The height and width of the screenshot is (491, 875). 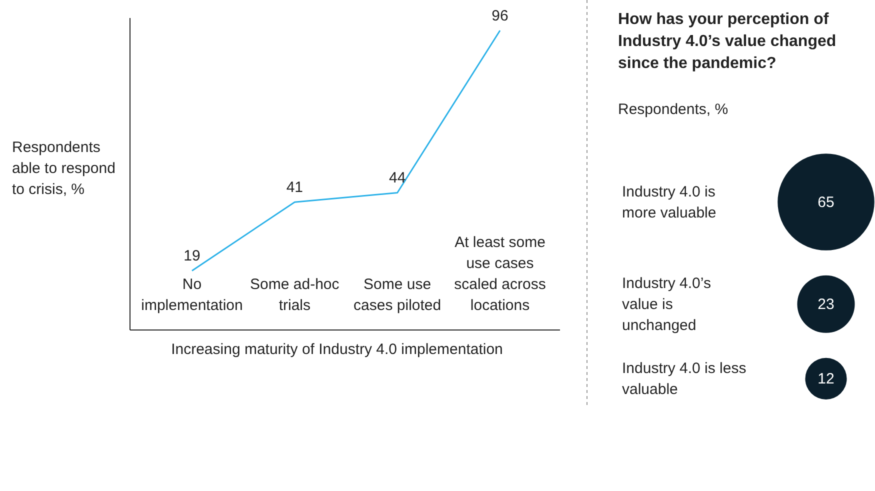 What do you see at coordinates (669, 203) in the screenshot?
I see `category-label: Industry 4.0 is more valuable` at bounding box center [669, 203].